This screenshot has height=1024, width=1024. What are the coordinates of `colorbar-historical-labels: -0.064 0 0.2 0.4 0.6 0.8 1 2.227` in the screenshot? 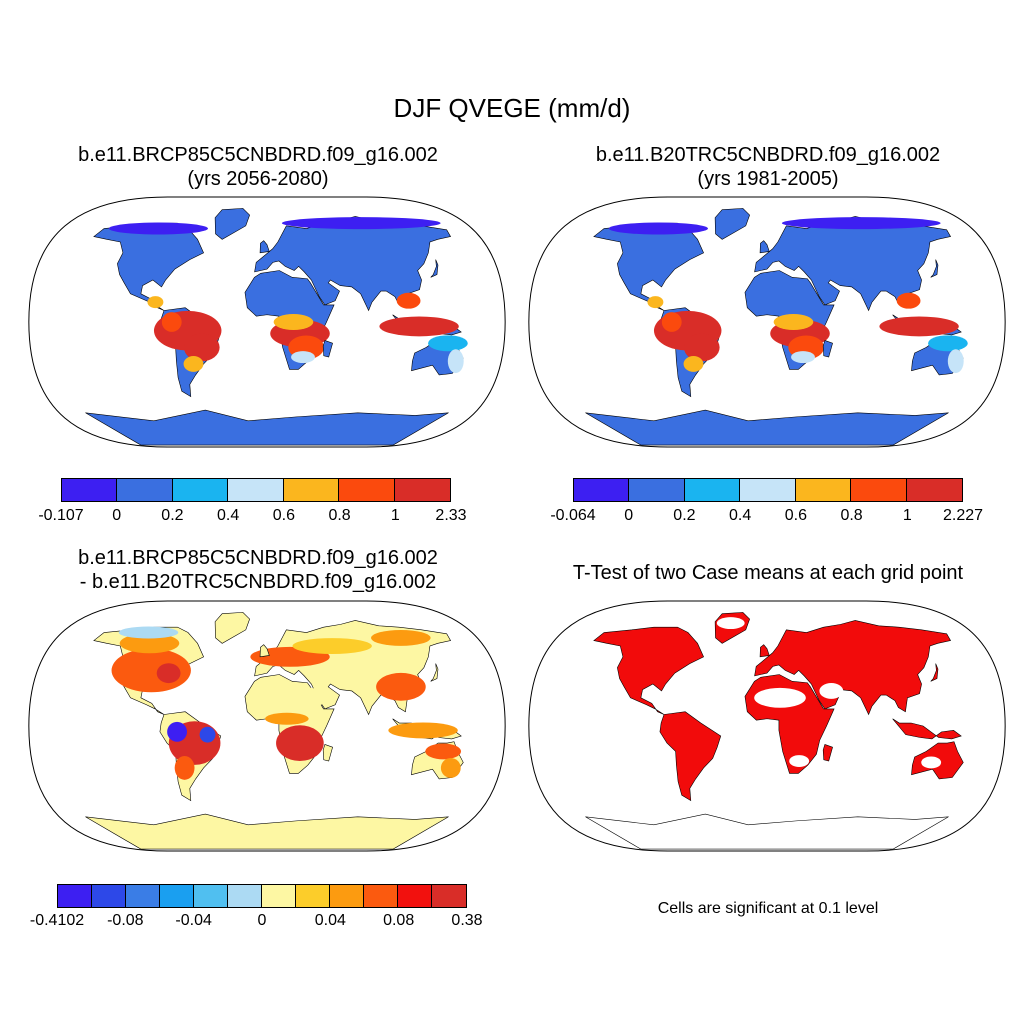 It's located at (766, 517).